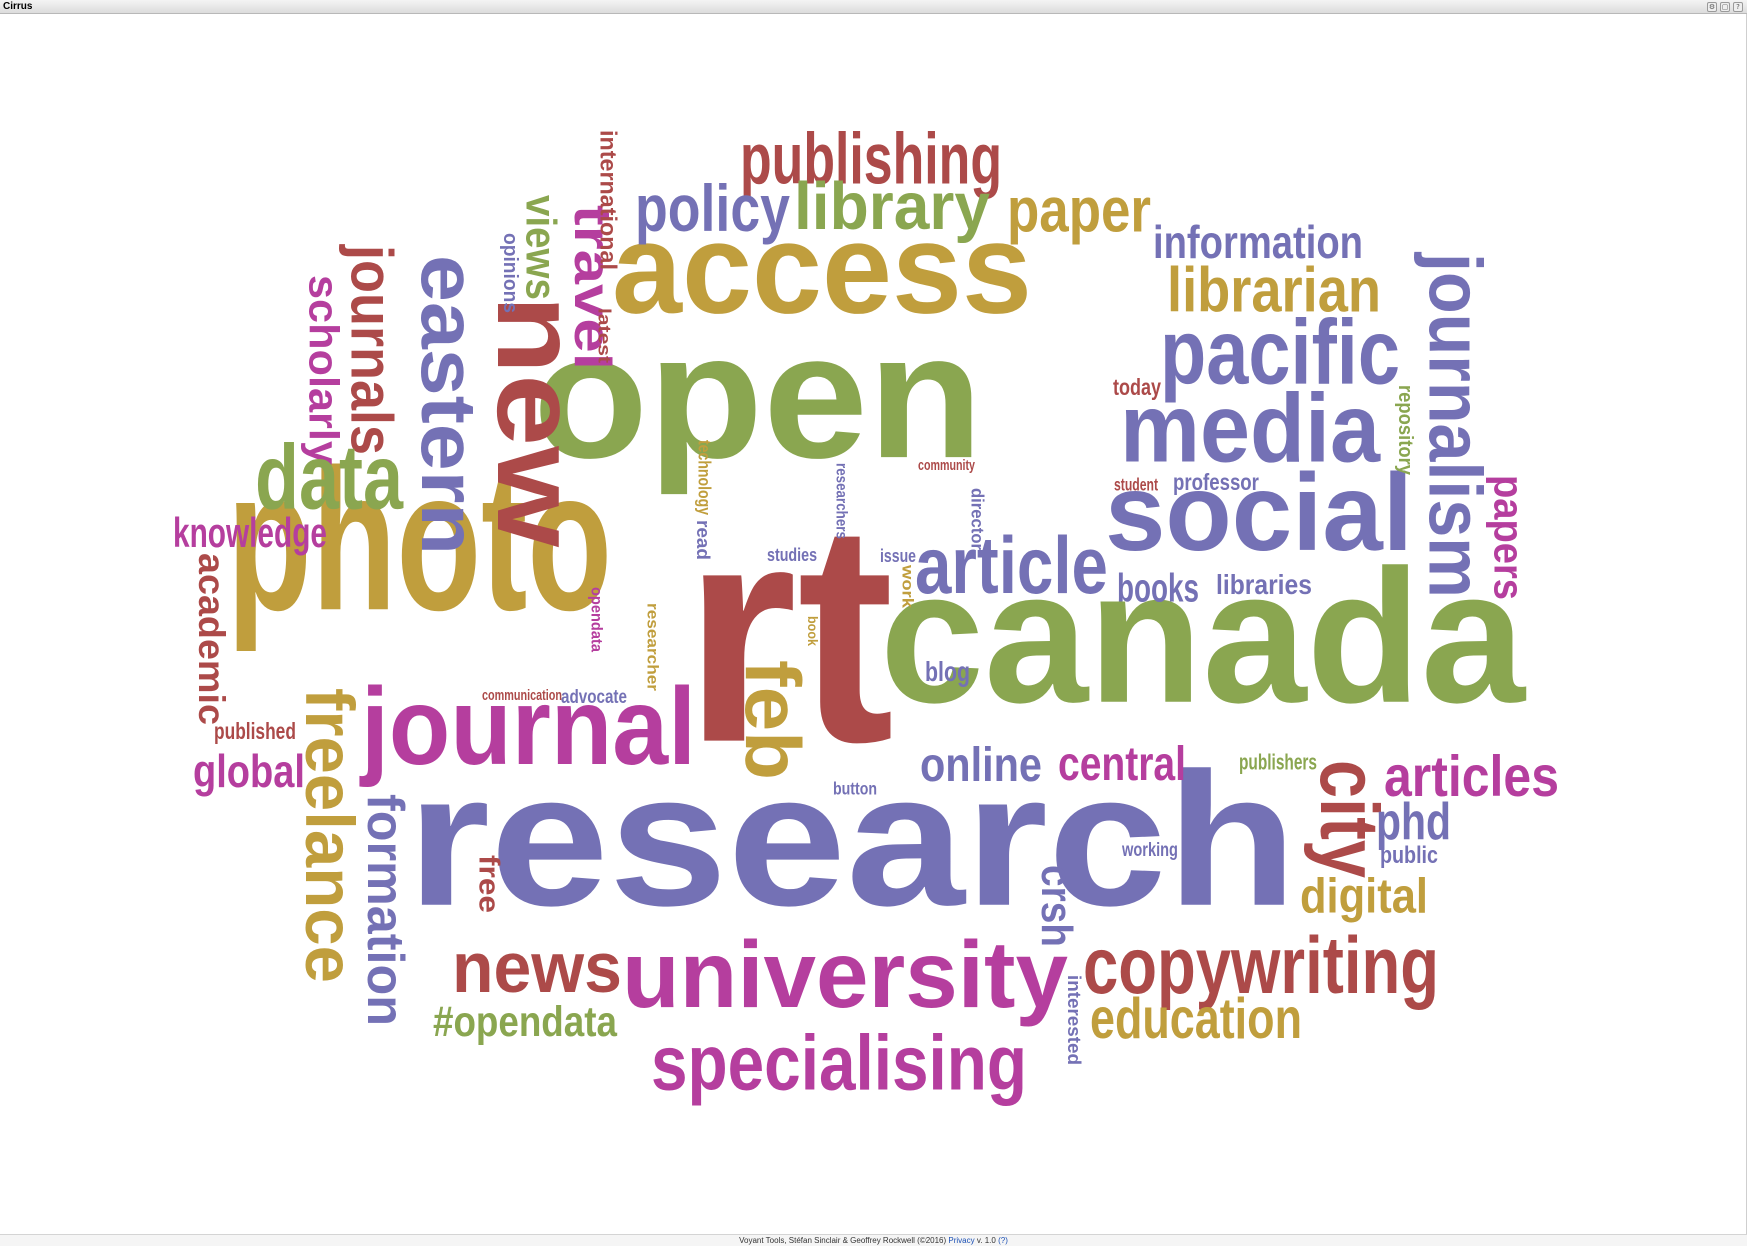  I want to click on cloud-word-button: button, so click(855, 789).